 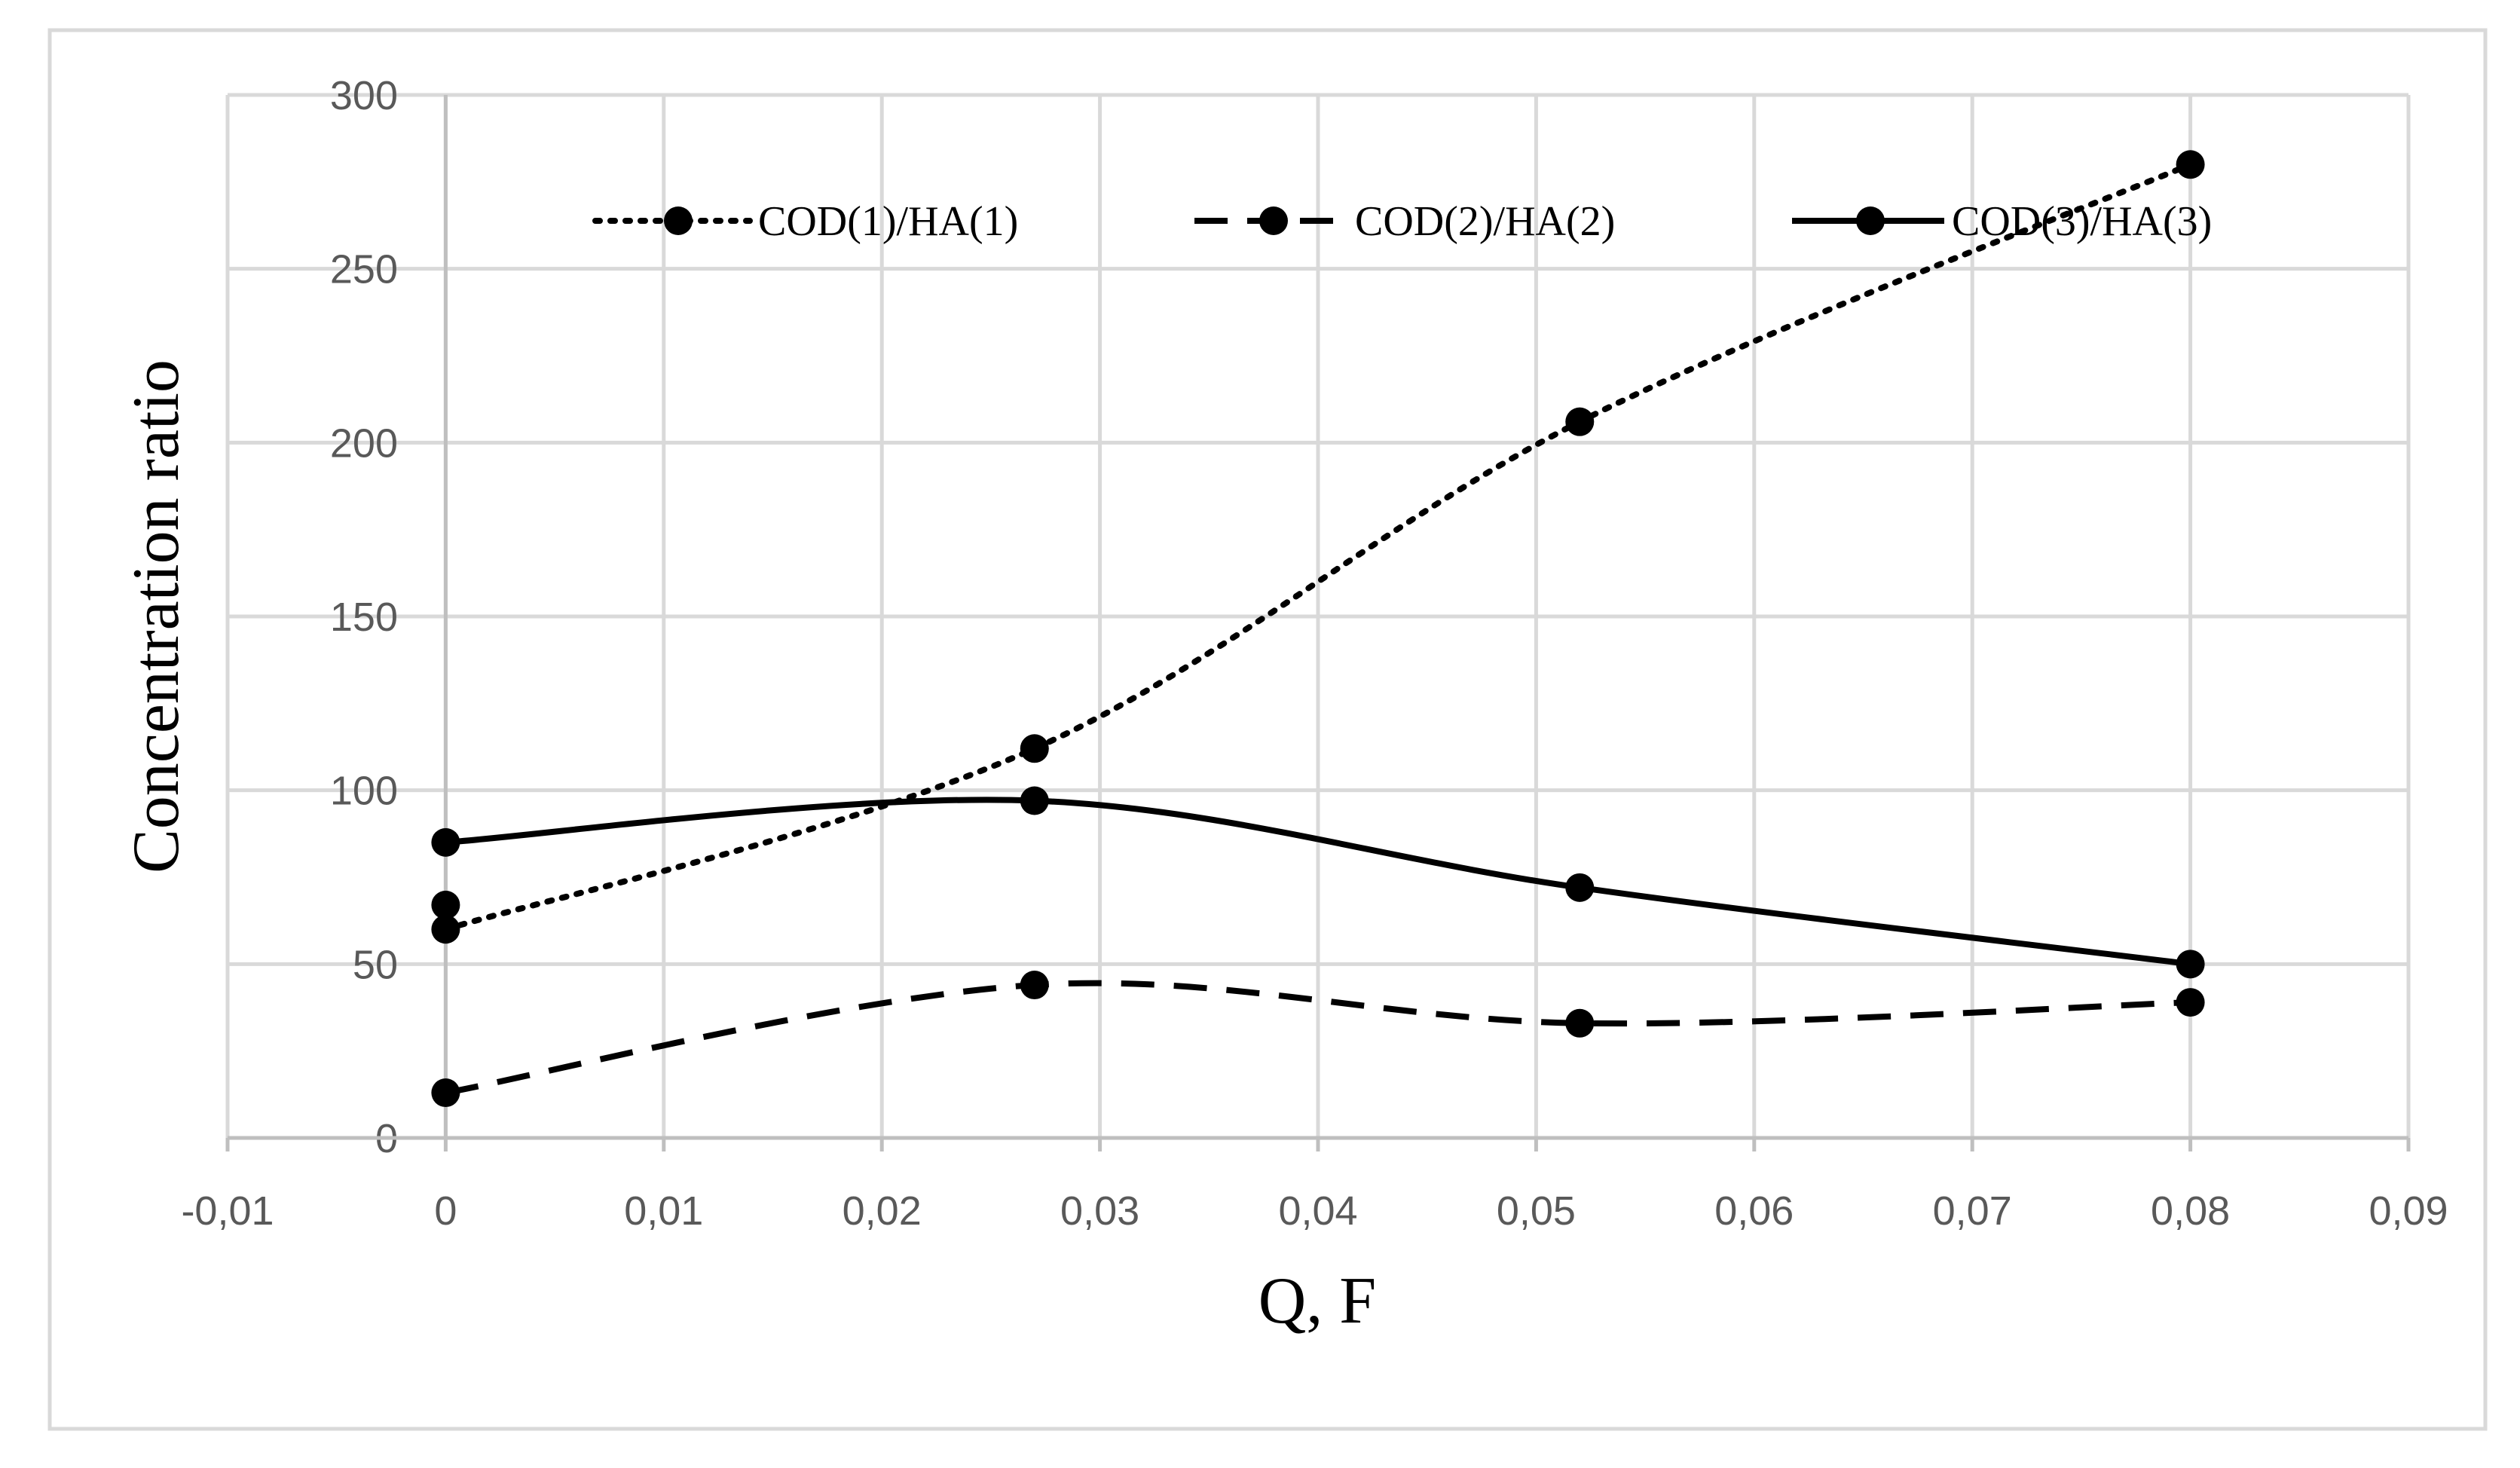 I want to click on legend-item: COD(1)/HA(1), so click(x=805, y=222).